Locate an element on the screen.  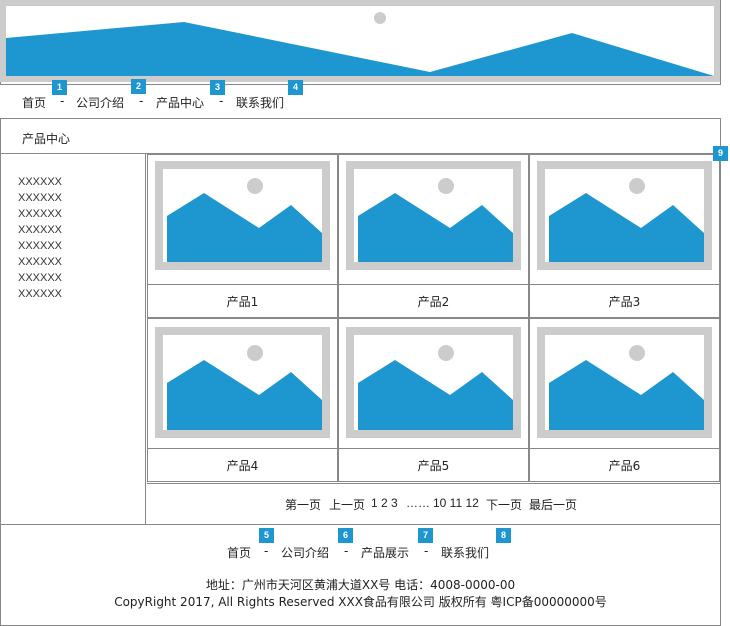
annotation-badge: 6 is located at coordinates (345, 535).